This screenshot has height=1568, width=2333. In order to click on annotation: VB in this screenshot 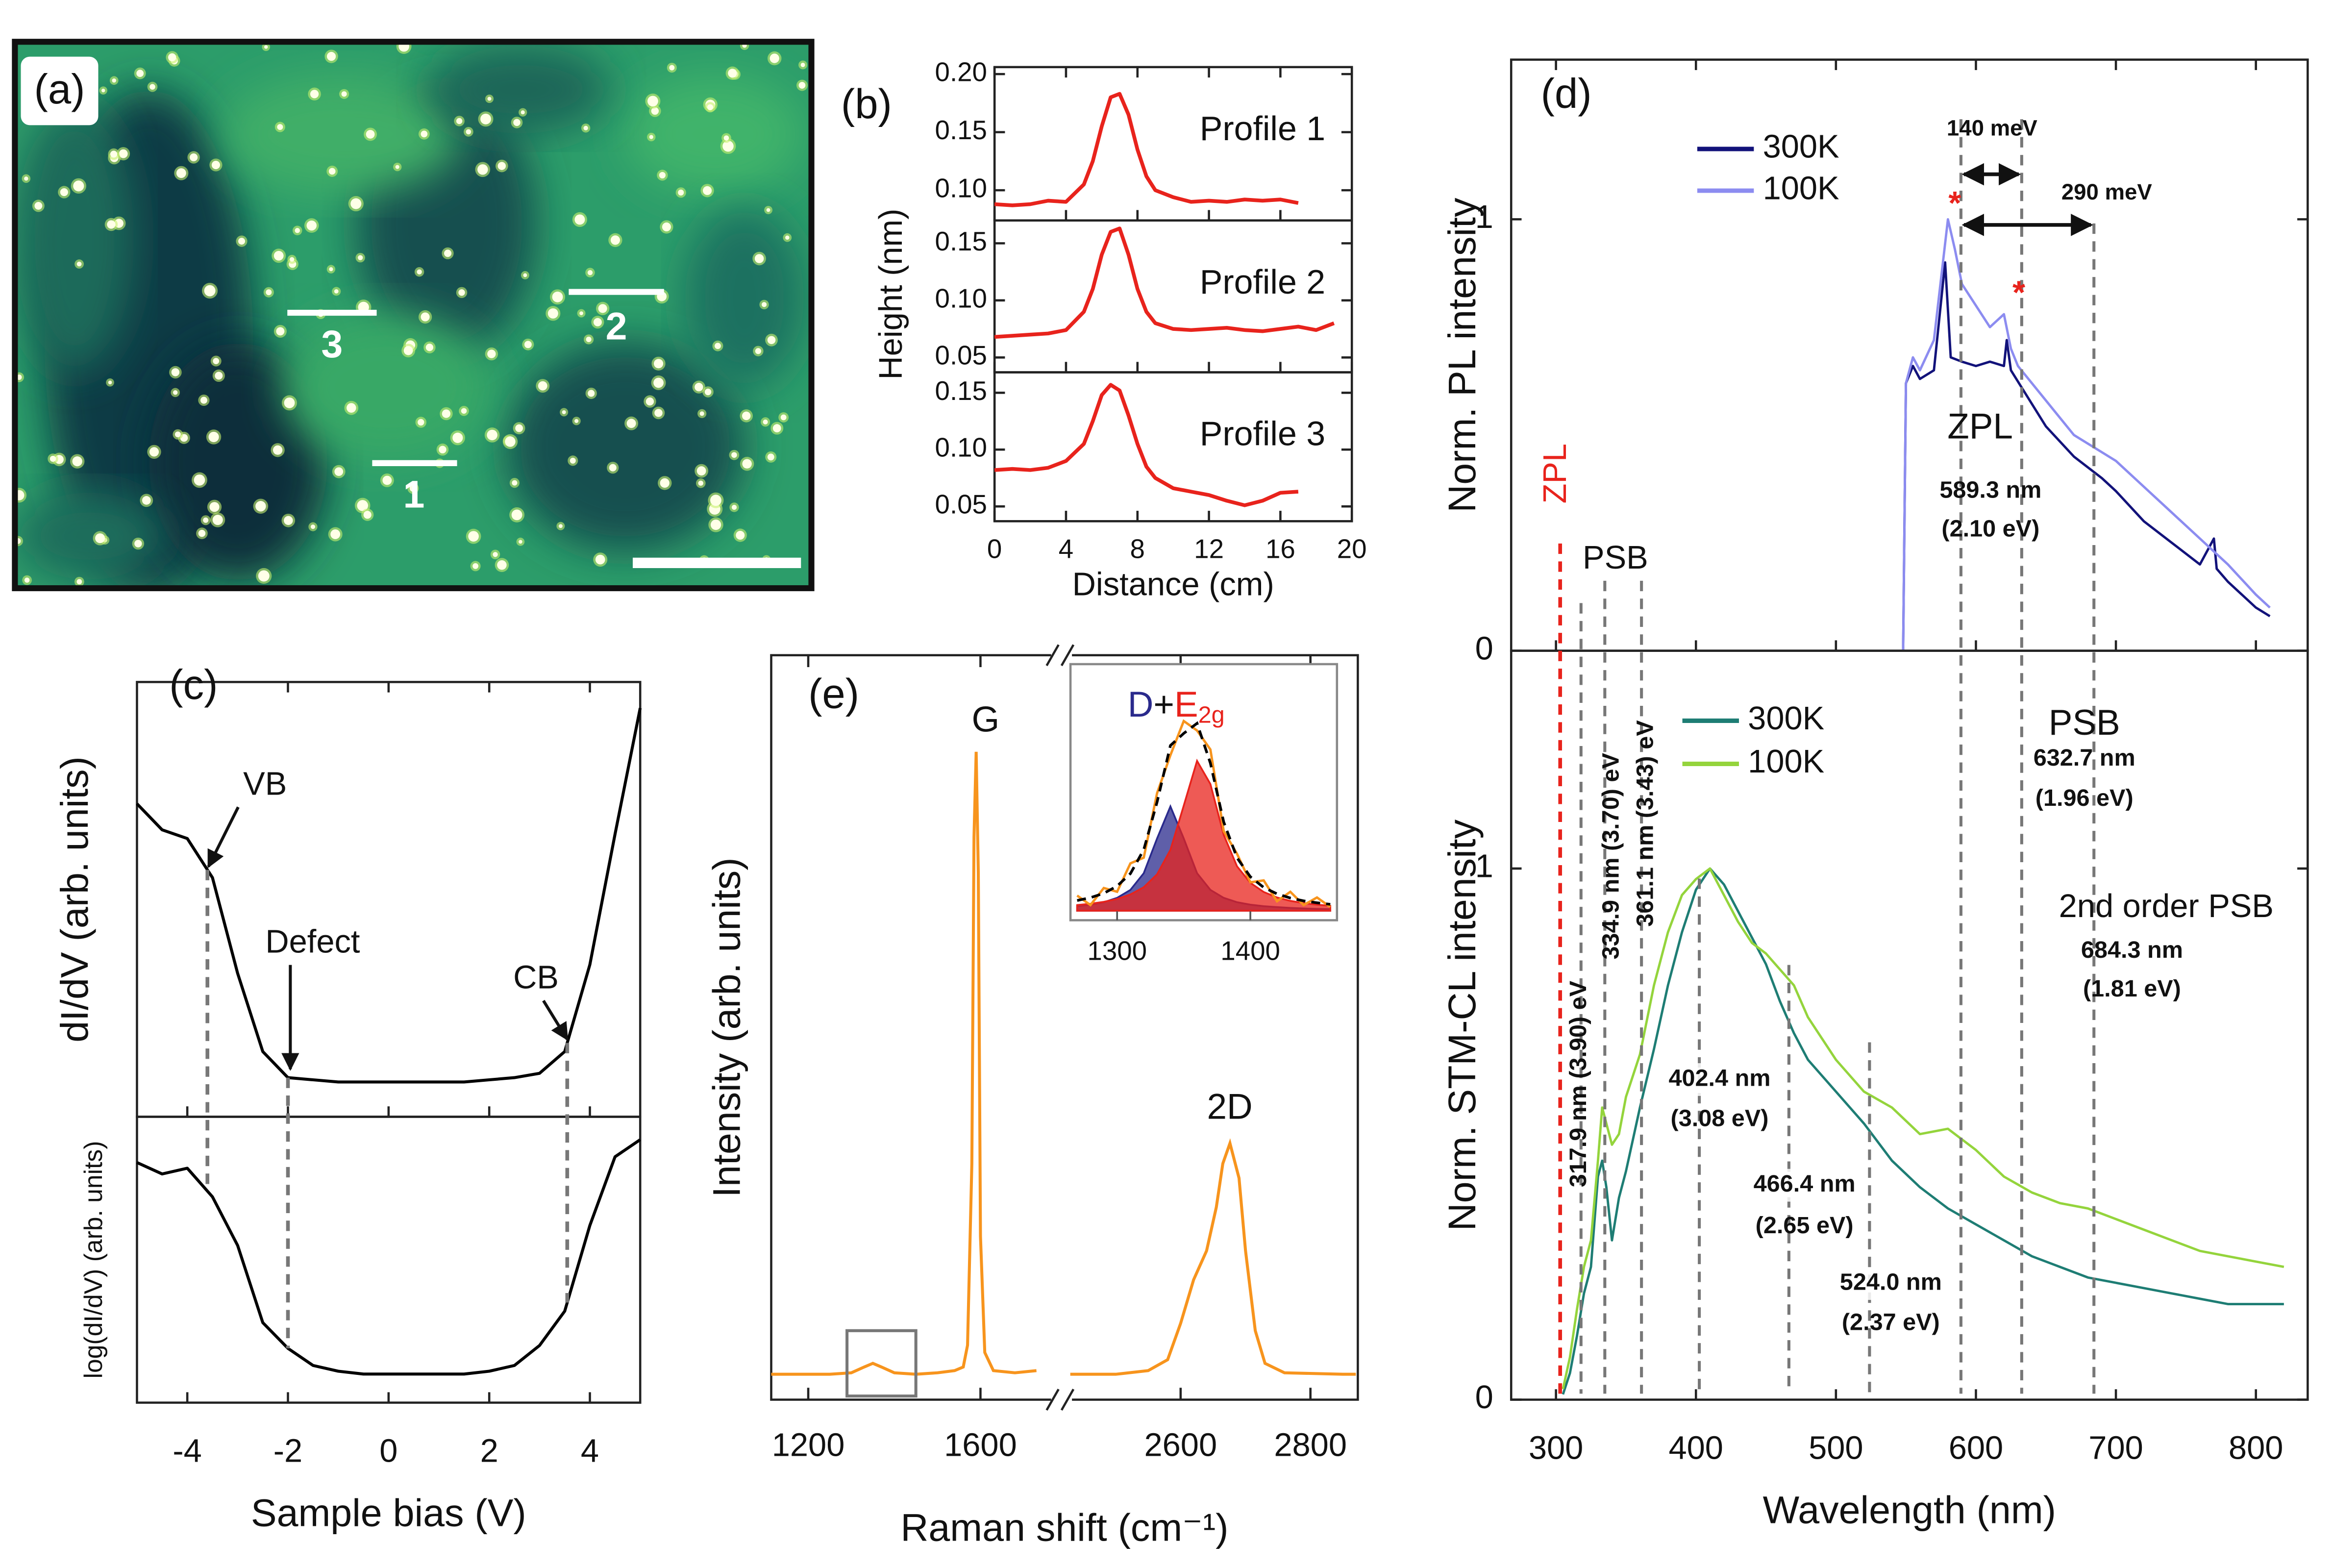, I will do `click(265, 784)`.